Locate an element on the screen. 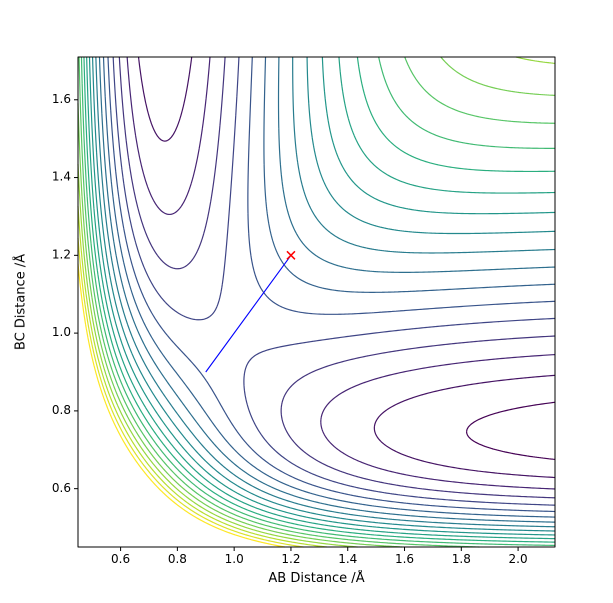  x-axis-label: AB Distance /Å is located at coordinates (316, 578).